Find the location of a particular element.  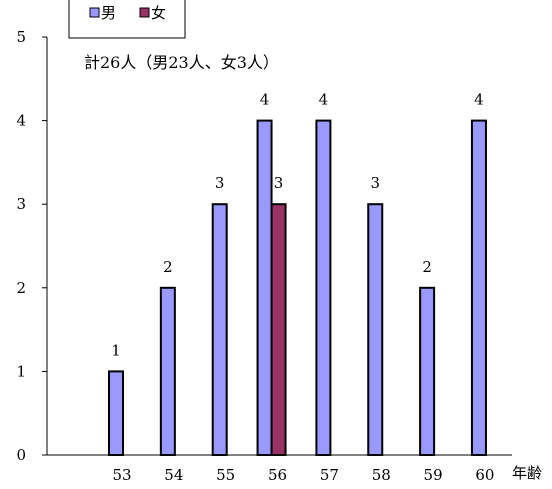

x-axis-title: 年齢 is located at coordinates (527, 473).